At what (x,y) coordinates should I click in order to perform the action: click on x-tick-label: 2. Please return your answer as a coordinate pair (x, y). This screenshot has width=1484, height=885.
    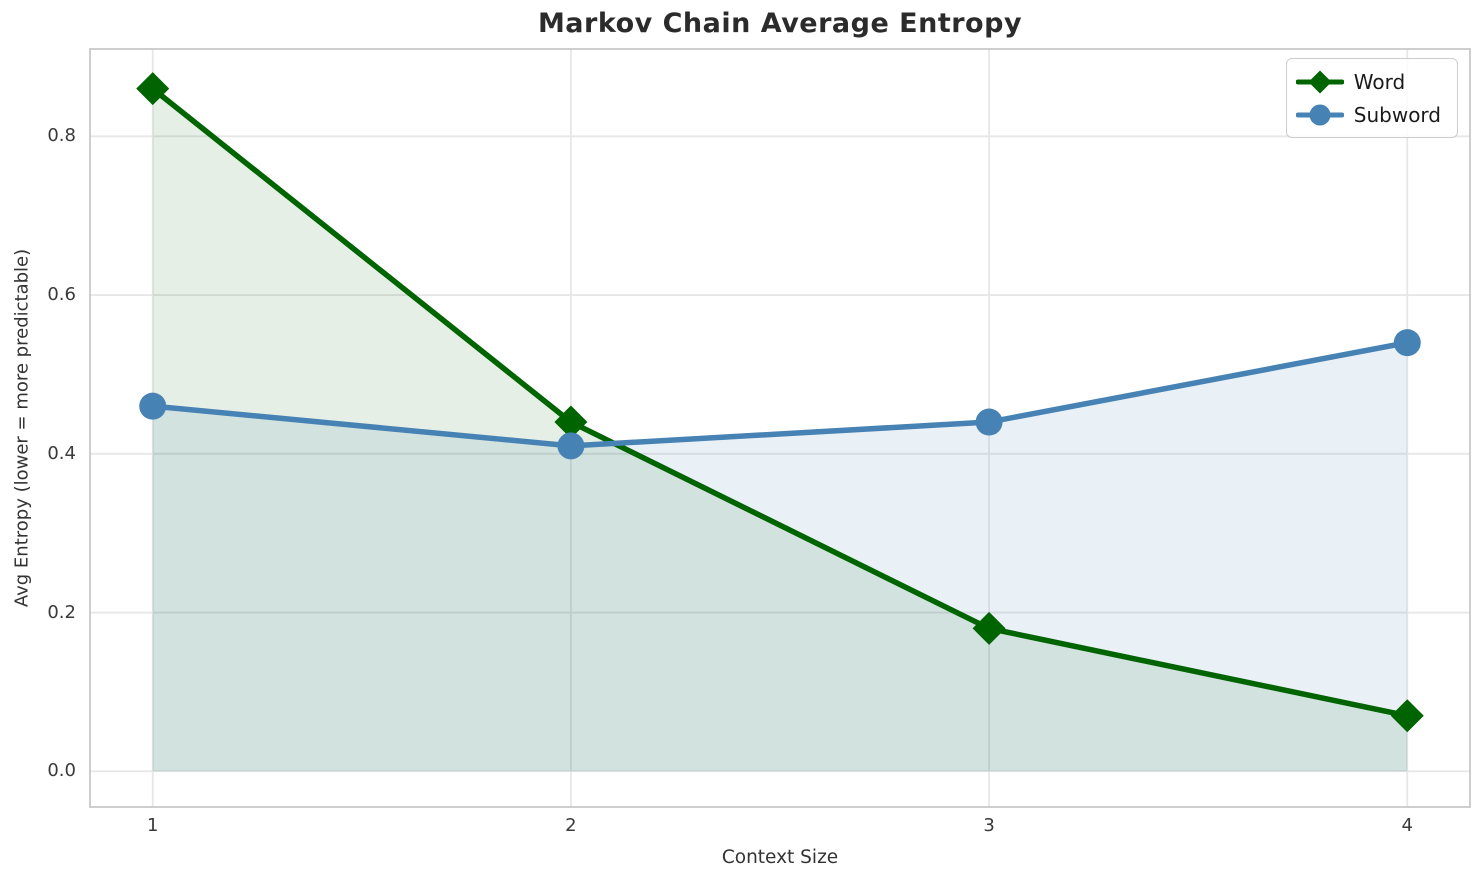
    Looking at the image, I should click on (571, 825).